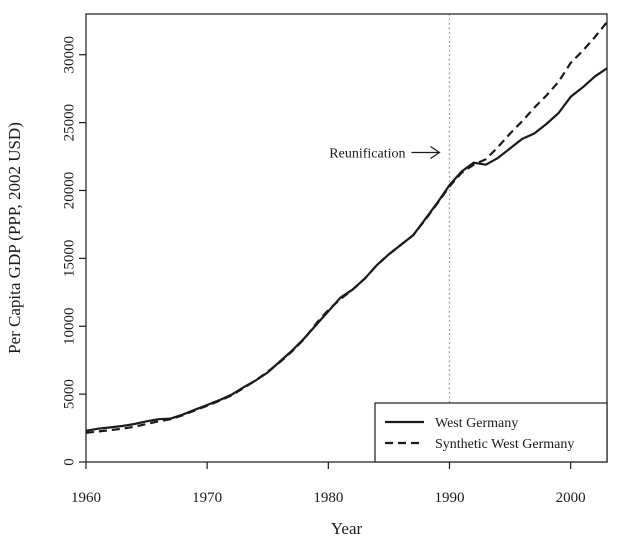 The image size is (620, 543). What do you see at coordinates (69, 462) in the screenshot?
I see `y-tick-label: 0` at bounding box center [69, 462].